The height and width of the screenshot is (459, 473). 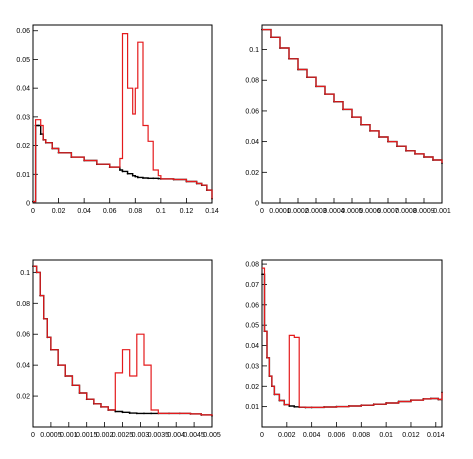 I want to click on x-tick-label: 0.0002, so click(x=298, y=211).